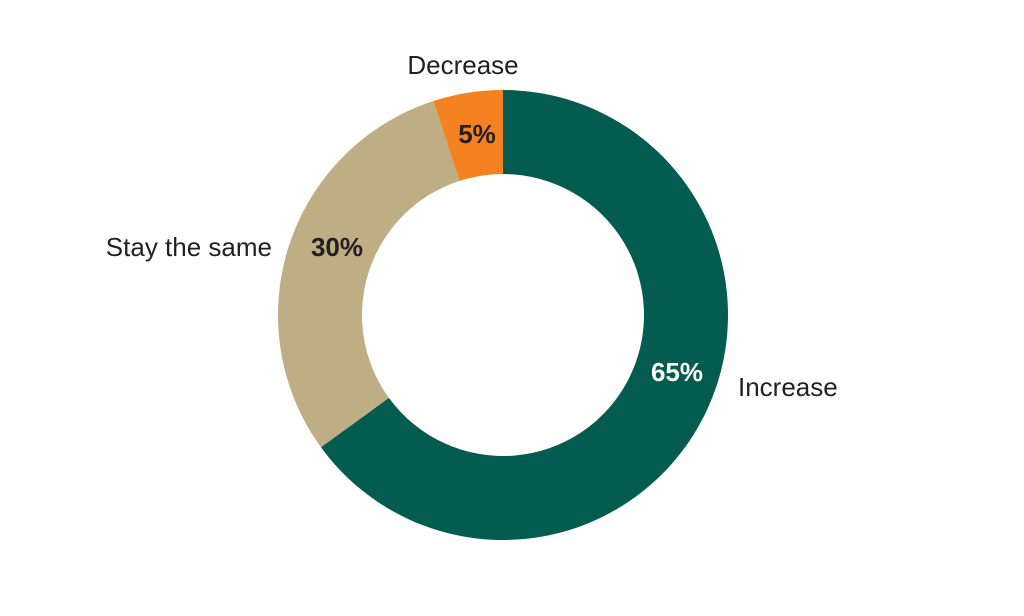 Image resolution: width=1024 pixels, height=616 pixels. Describe the element at coordinates (788, 387) in the screenshot. I see `category-label-increase: Increase` at that location.